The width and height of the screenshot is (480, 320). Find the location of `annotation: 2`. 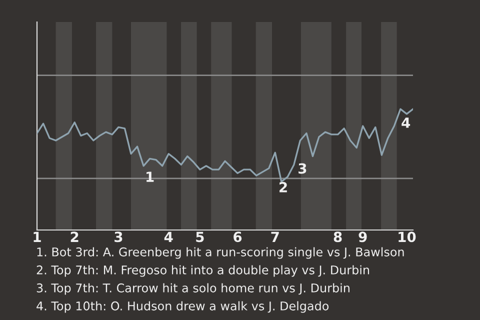

annotation: 2 is located at coordinates (283, 187).